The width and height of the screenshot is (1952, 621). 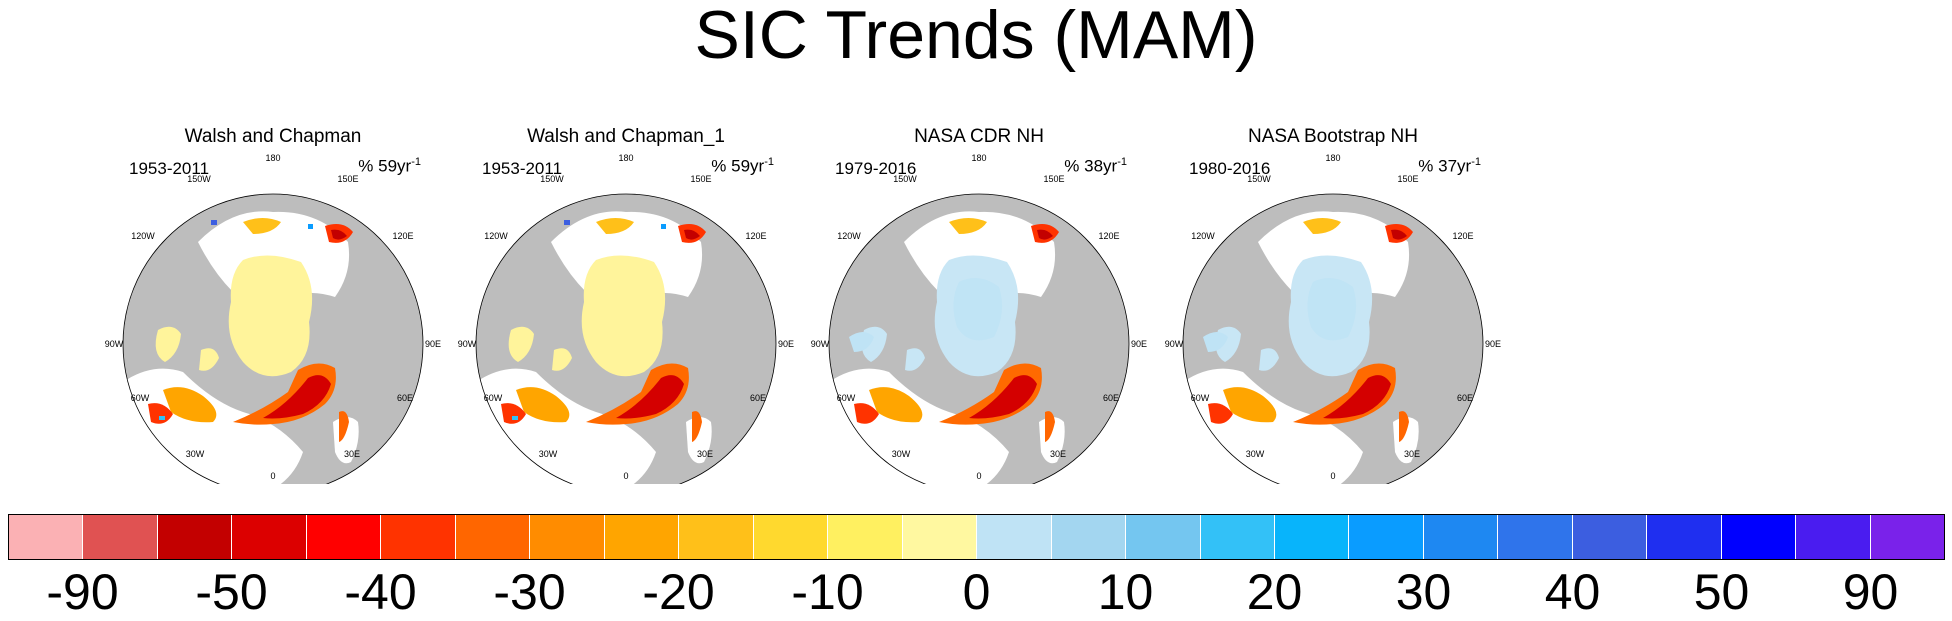 What do you see at coordinates (1721, 592) in the screenshot?
I see `colorbar-label: 50` at bounding box center [1721, 592].